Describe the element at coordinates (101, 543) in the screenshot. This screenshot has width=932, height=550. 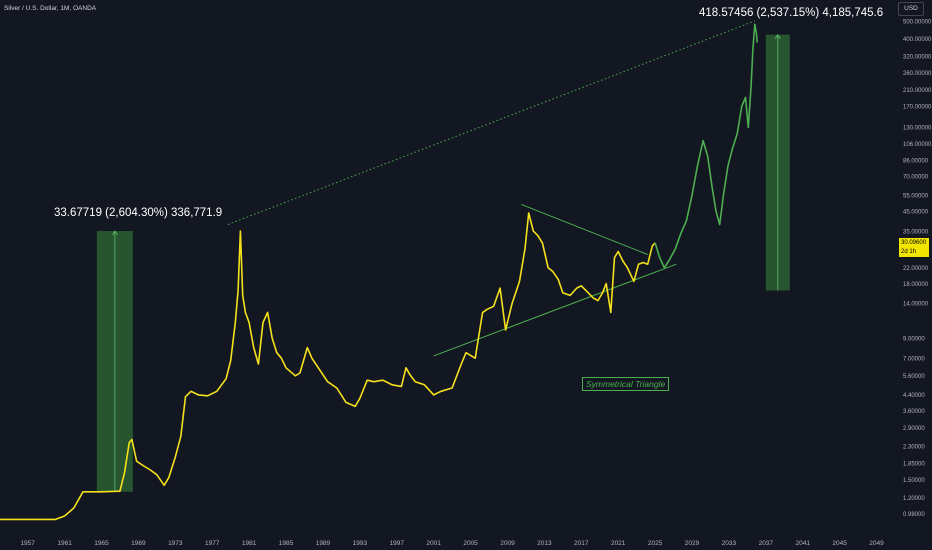
I see `x-tick-label: 1965` at that location.